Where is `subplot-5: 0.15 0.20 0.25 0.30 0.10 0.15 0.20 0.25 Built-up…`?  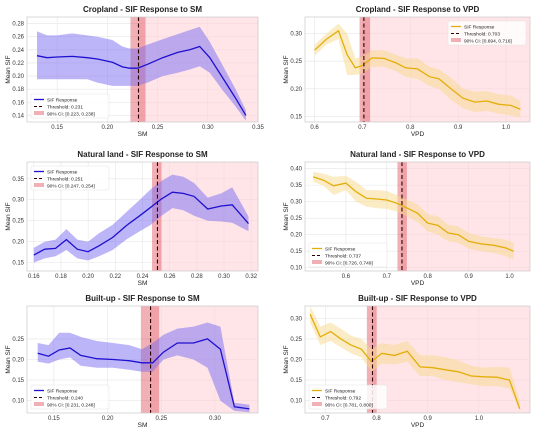
subplot-5: 0.15 0.20 0.25 0.30 0.10 0.15 0.20 0.25 Built-up… is located at coordinates (132, 361).